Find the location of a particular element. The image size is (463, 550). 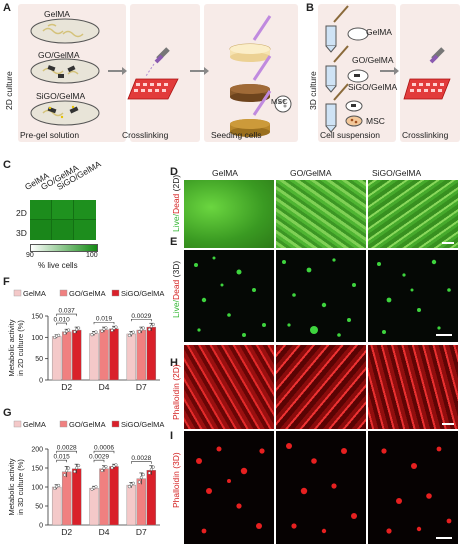

panel-a-schematic is located at coordinates (161, 76).